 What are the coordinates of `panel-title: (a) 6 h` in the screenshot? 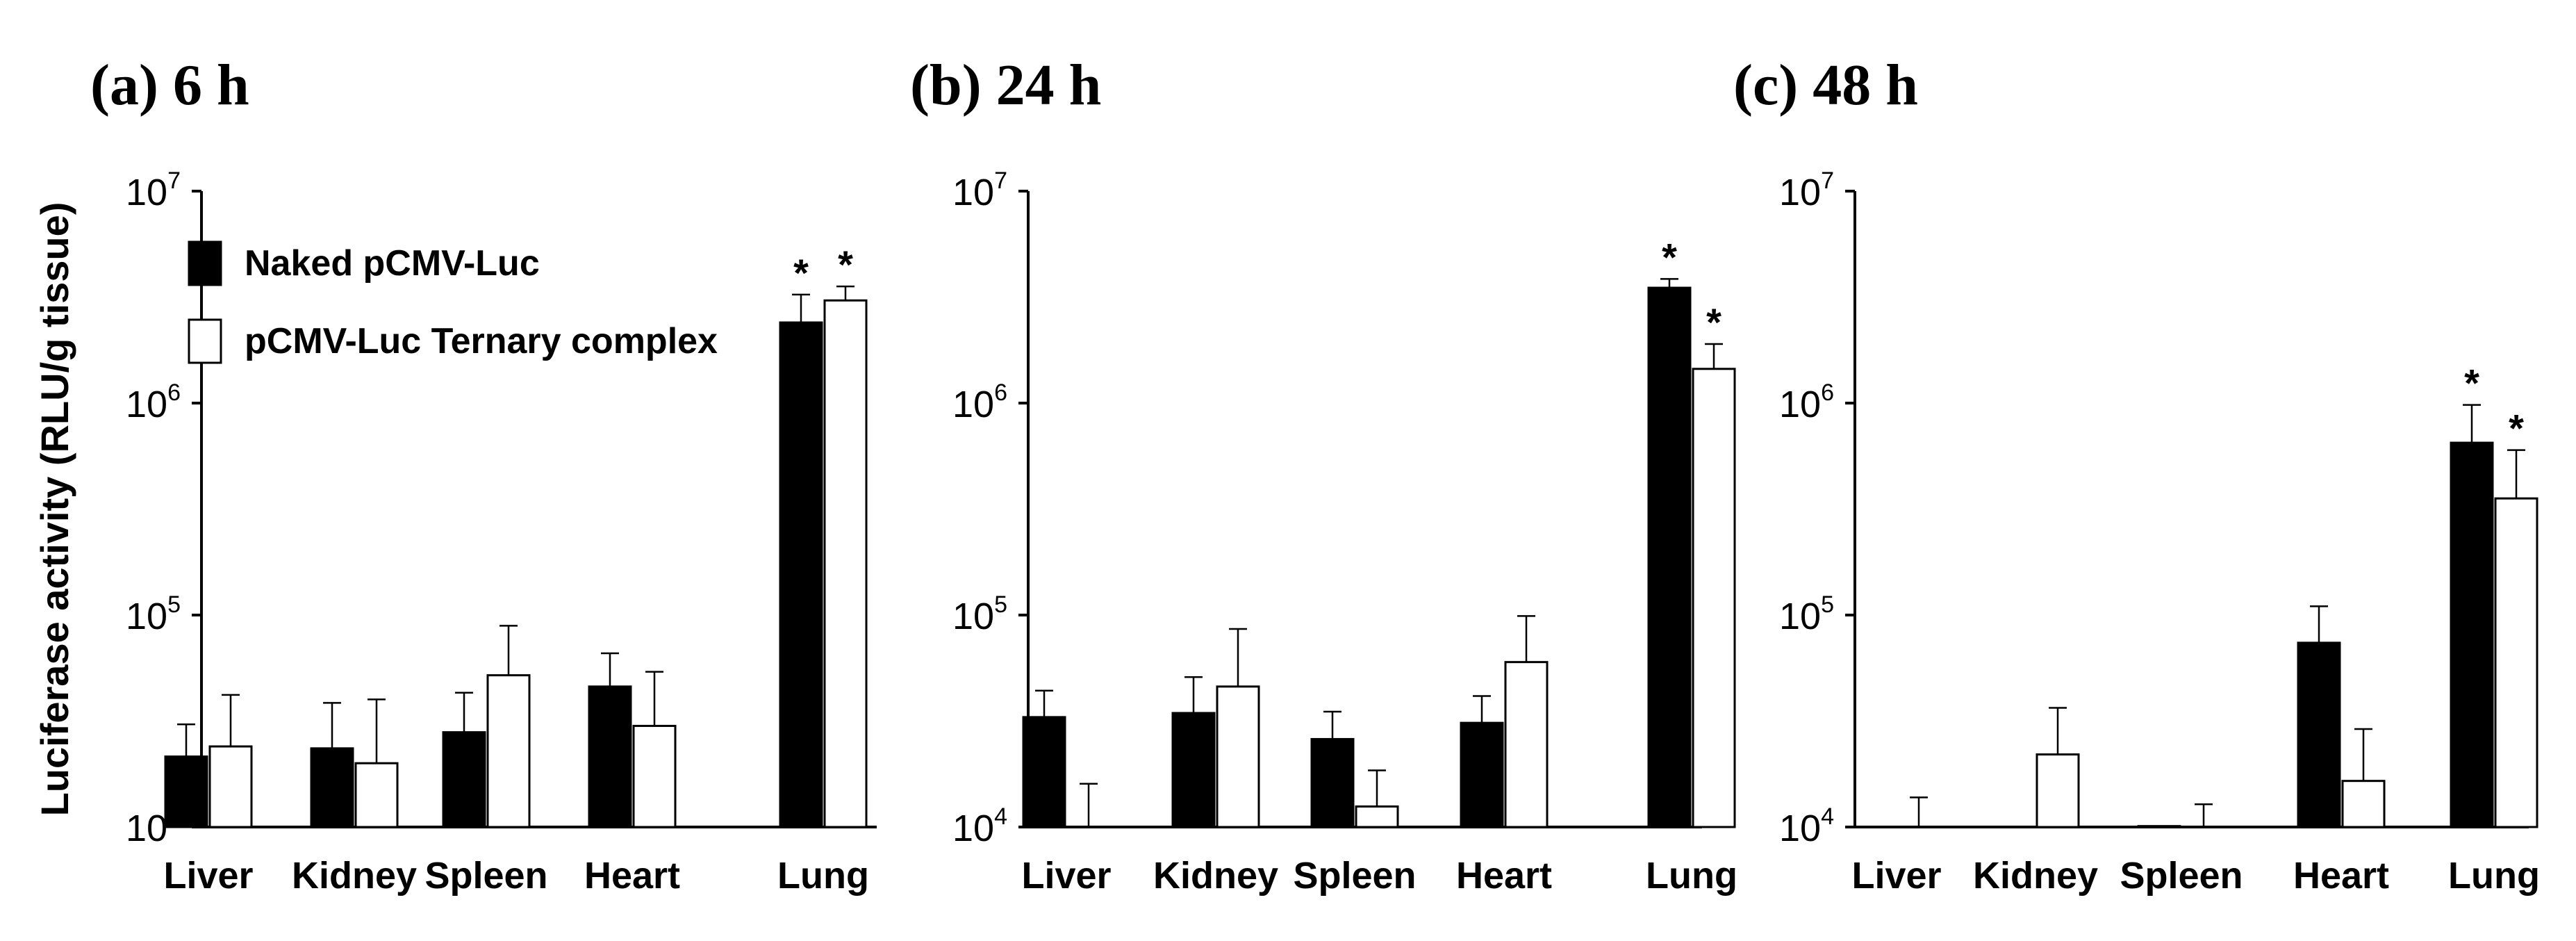 It's located at (170, 85).